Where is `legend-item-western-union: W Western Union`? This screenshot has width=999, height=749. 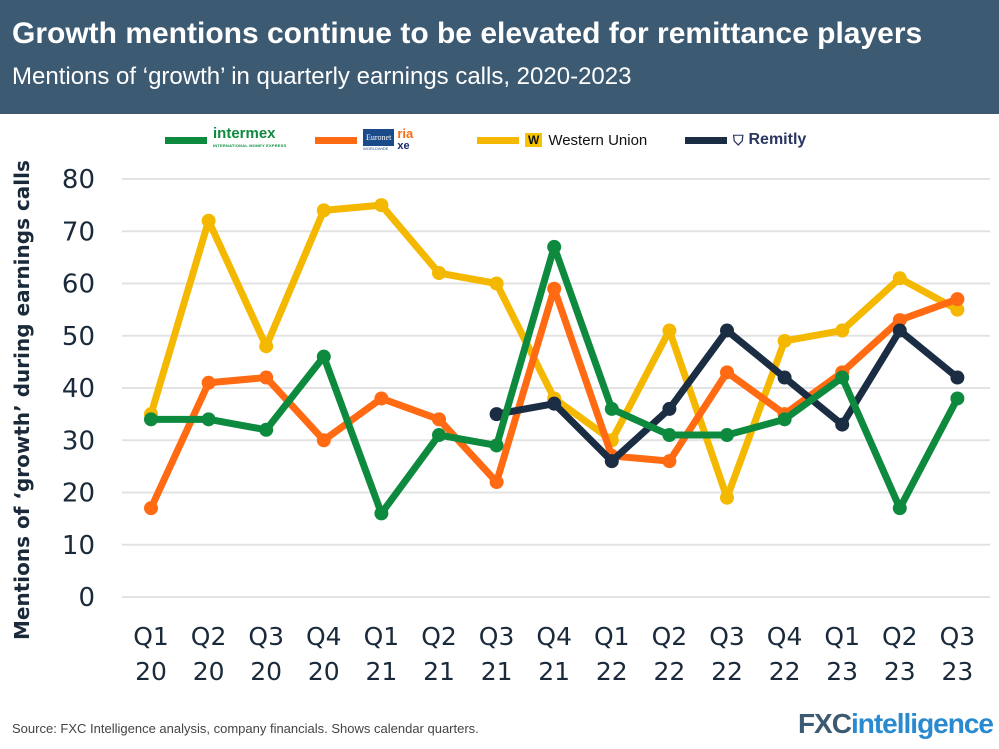 legend-item-western-union: W Western Union is located at coordinates (562, 140).